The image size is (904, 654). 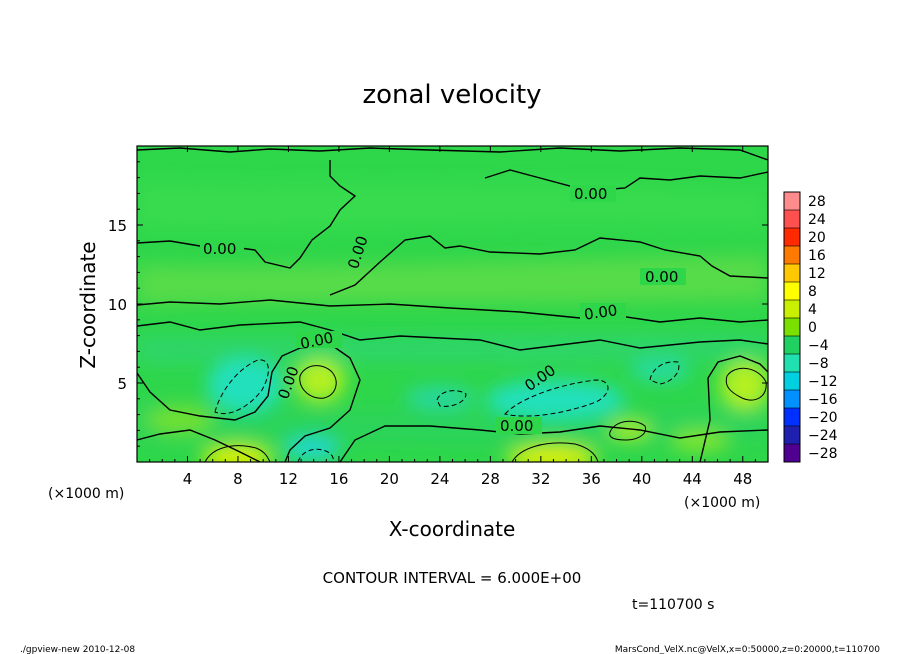 What do you see at coordinates (692, 479) in the screenshot?
I see `x-tick-label: 44` at bounding box center [692, 479].